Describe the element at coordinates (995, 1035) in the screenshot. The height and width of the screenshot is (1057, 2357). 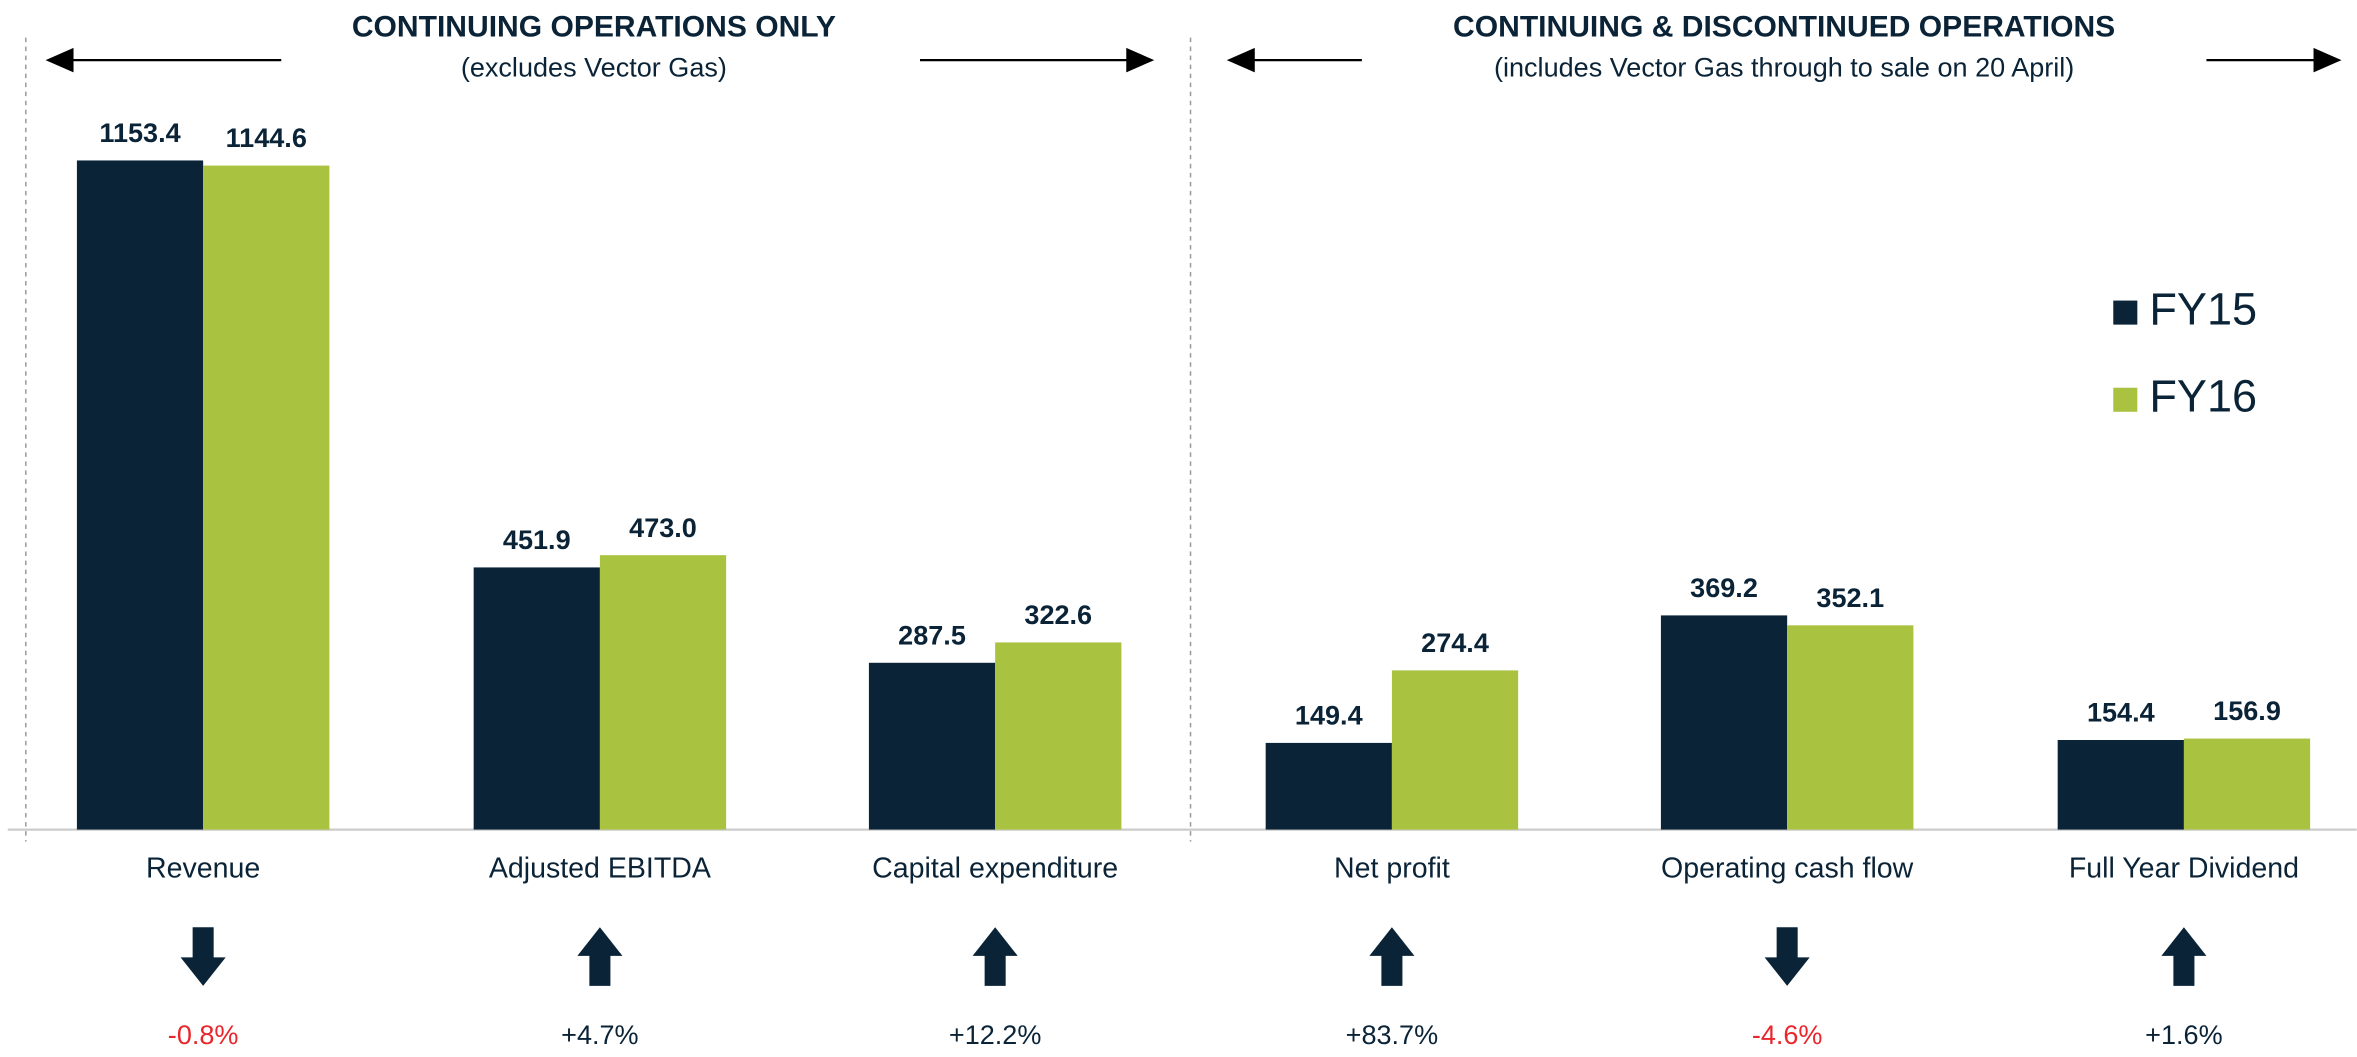
I see `change-label: +12.2%` at that location.